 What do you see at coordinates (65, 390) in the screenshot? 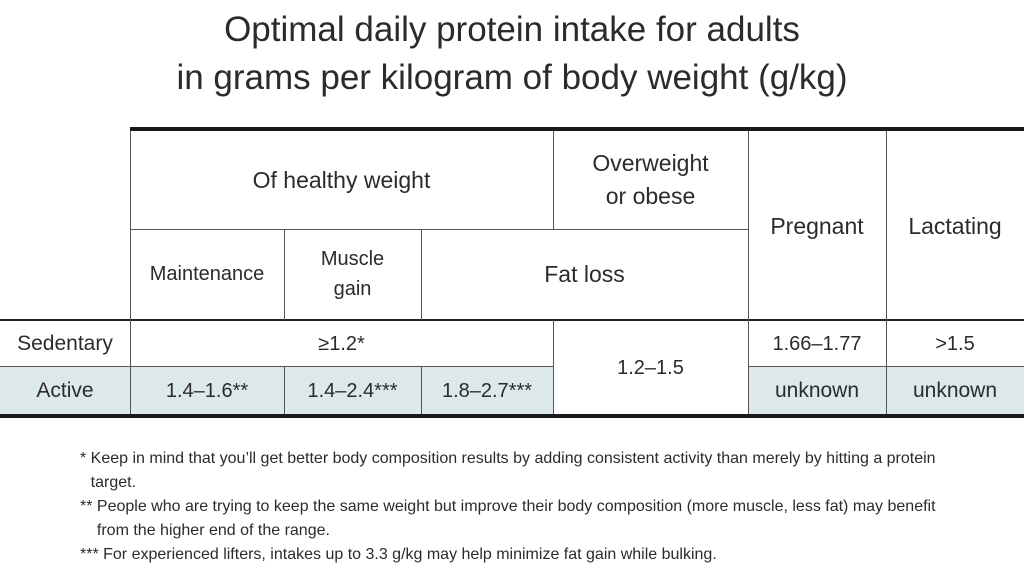
I see `row-label-active: Active` at bounding box center [65, 390].